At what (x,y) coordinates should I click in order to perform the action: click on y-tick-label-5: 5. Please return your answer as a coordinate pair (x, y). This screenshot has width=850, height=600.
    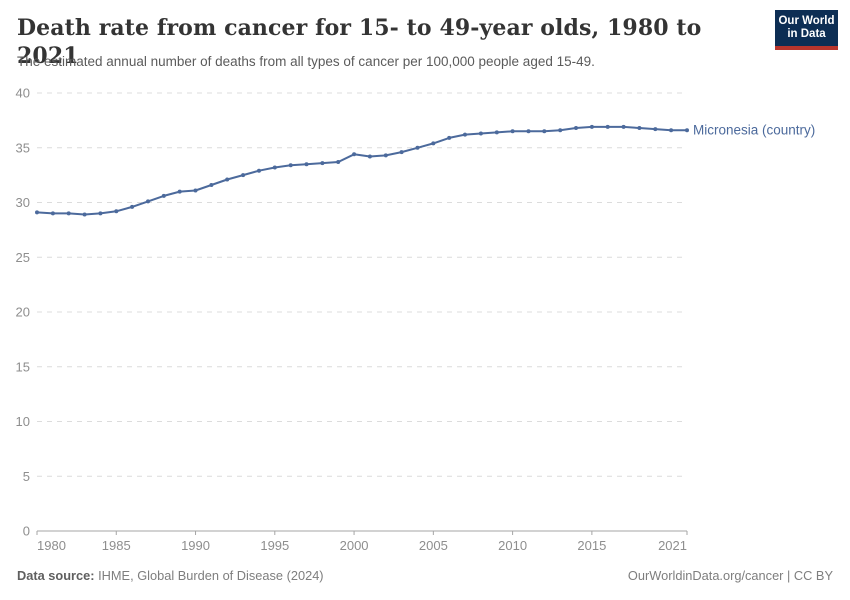
    Looking at the image, I should click on (26, 476).